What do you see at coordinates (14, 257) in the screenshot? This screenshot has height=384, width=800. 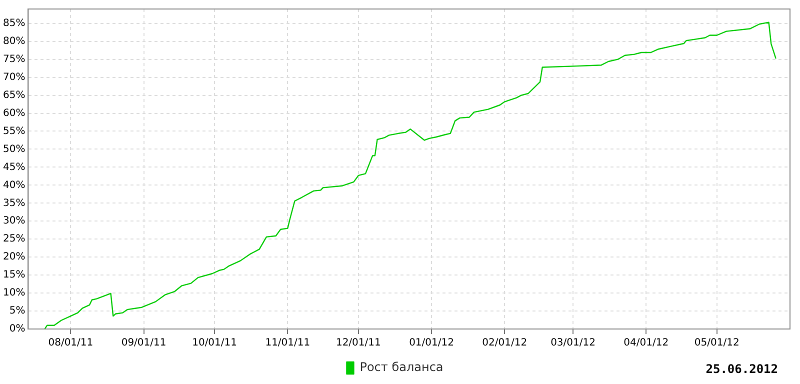 I see `y-tick-label: 20%` at bounding box center [14, 257].